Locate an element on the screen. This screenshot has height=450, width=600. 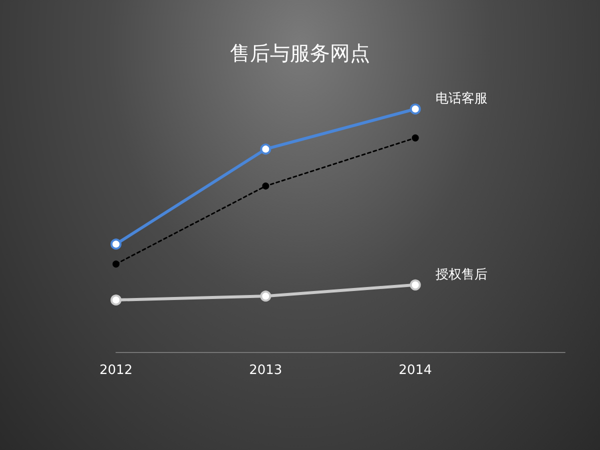
x-tick-label: 2013 is located at coordinates (265, 370).